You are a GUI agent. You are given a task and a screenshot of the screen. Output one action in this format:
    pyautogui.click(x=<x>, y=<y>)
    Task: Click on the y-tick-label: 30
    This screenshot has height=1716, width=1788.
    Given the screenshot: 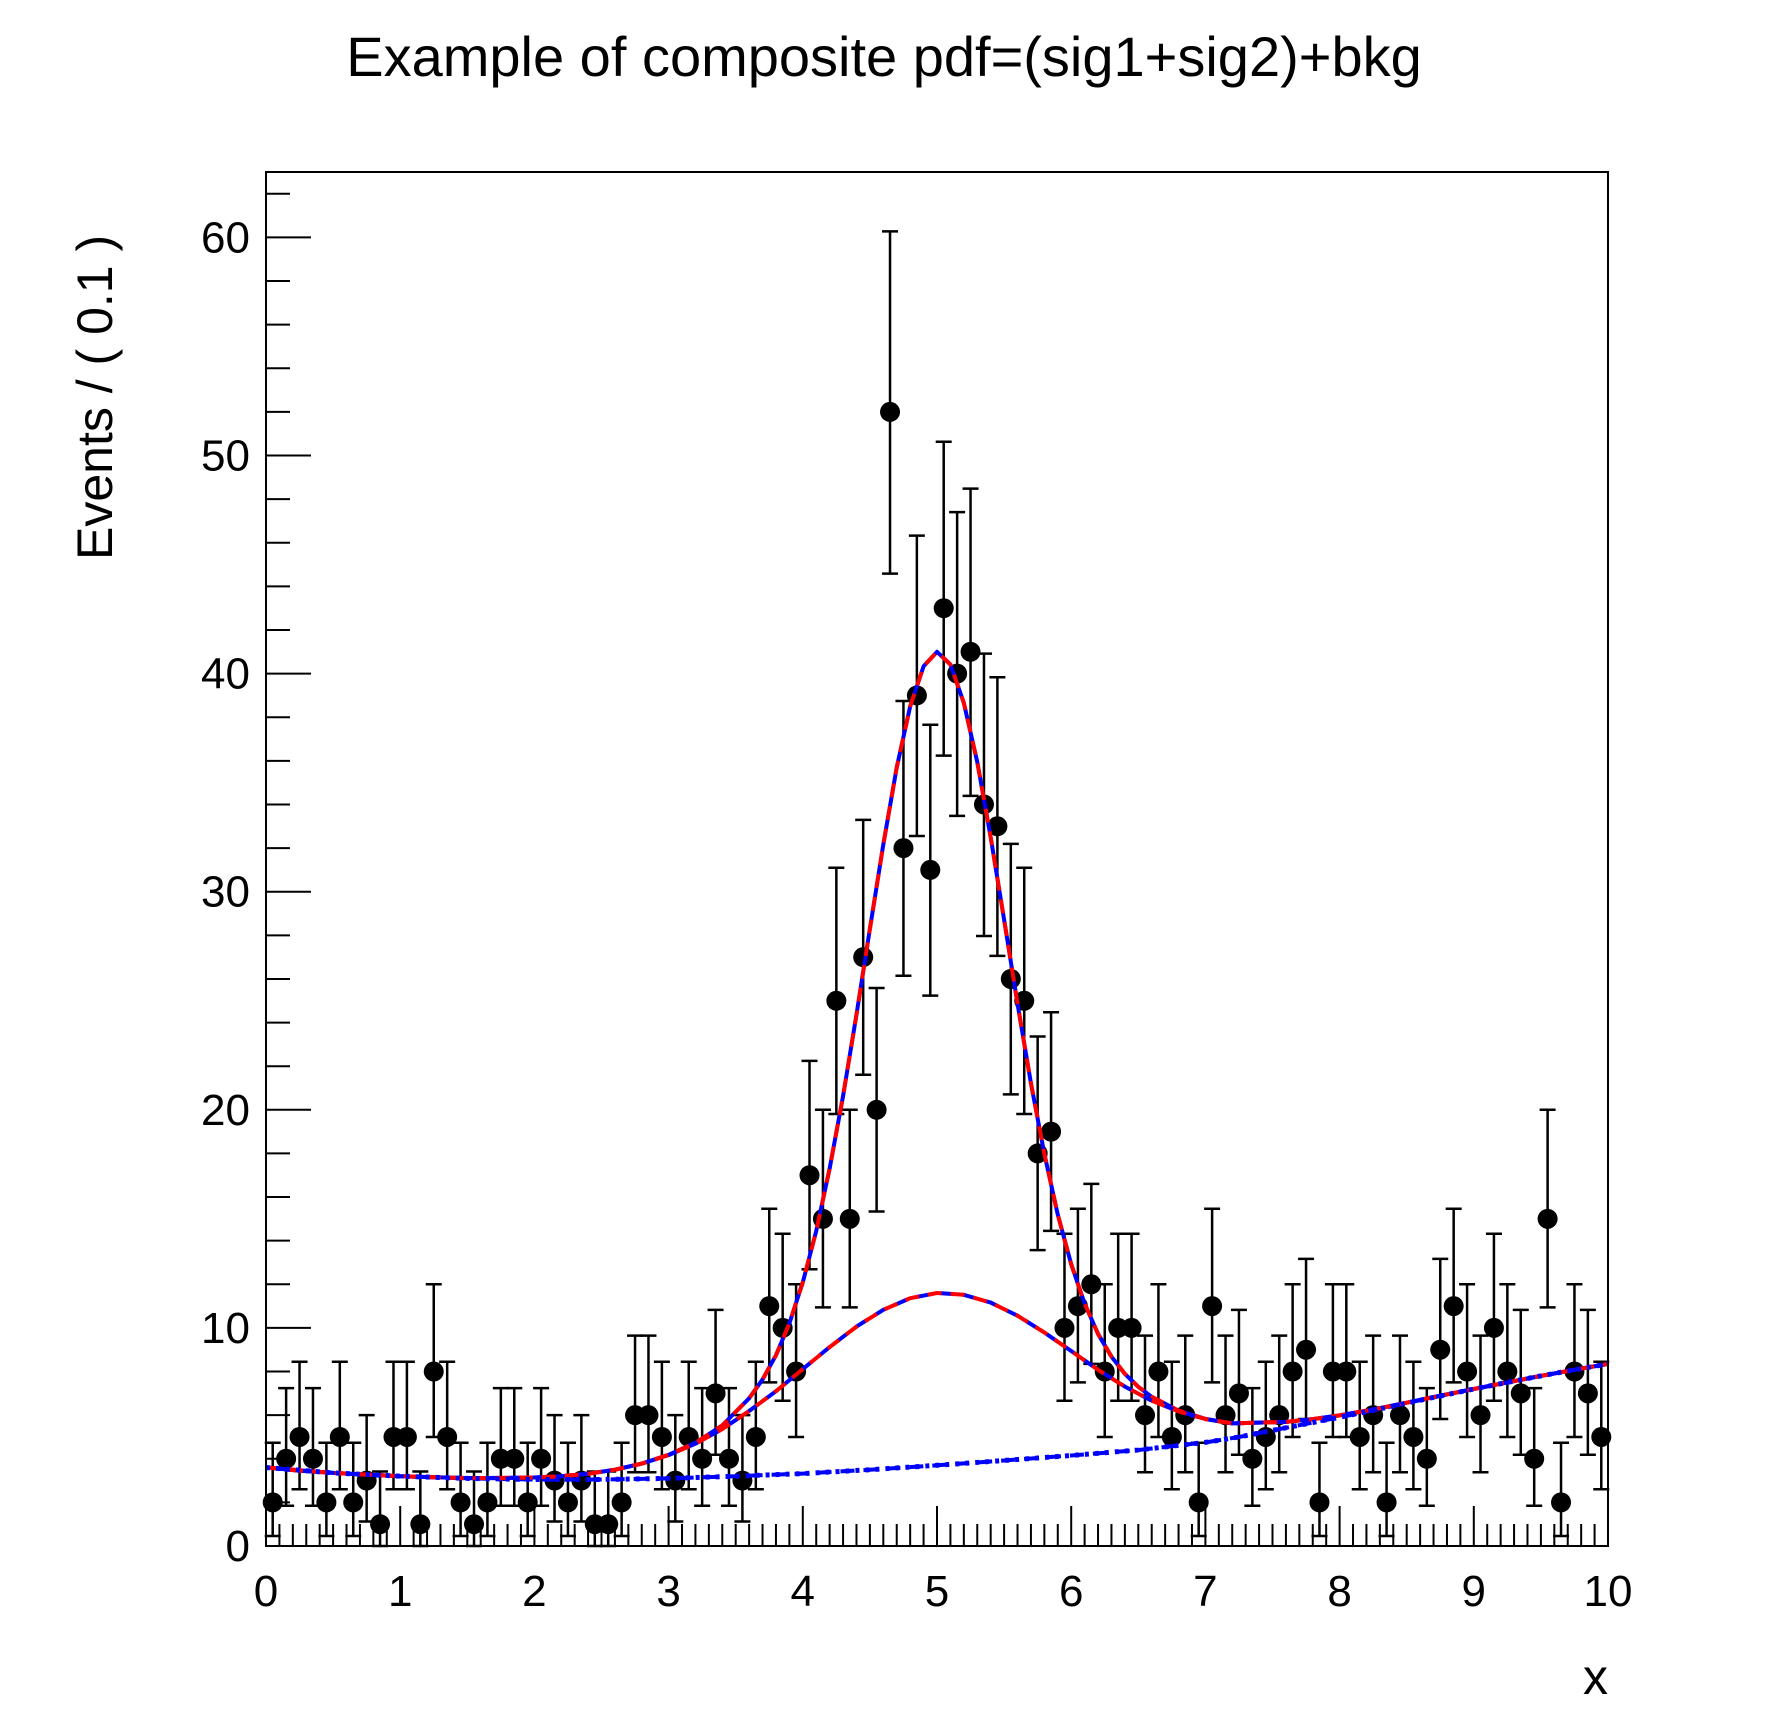 What is the action you would take?
    pyautogui.click(x=225, y=892)
    